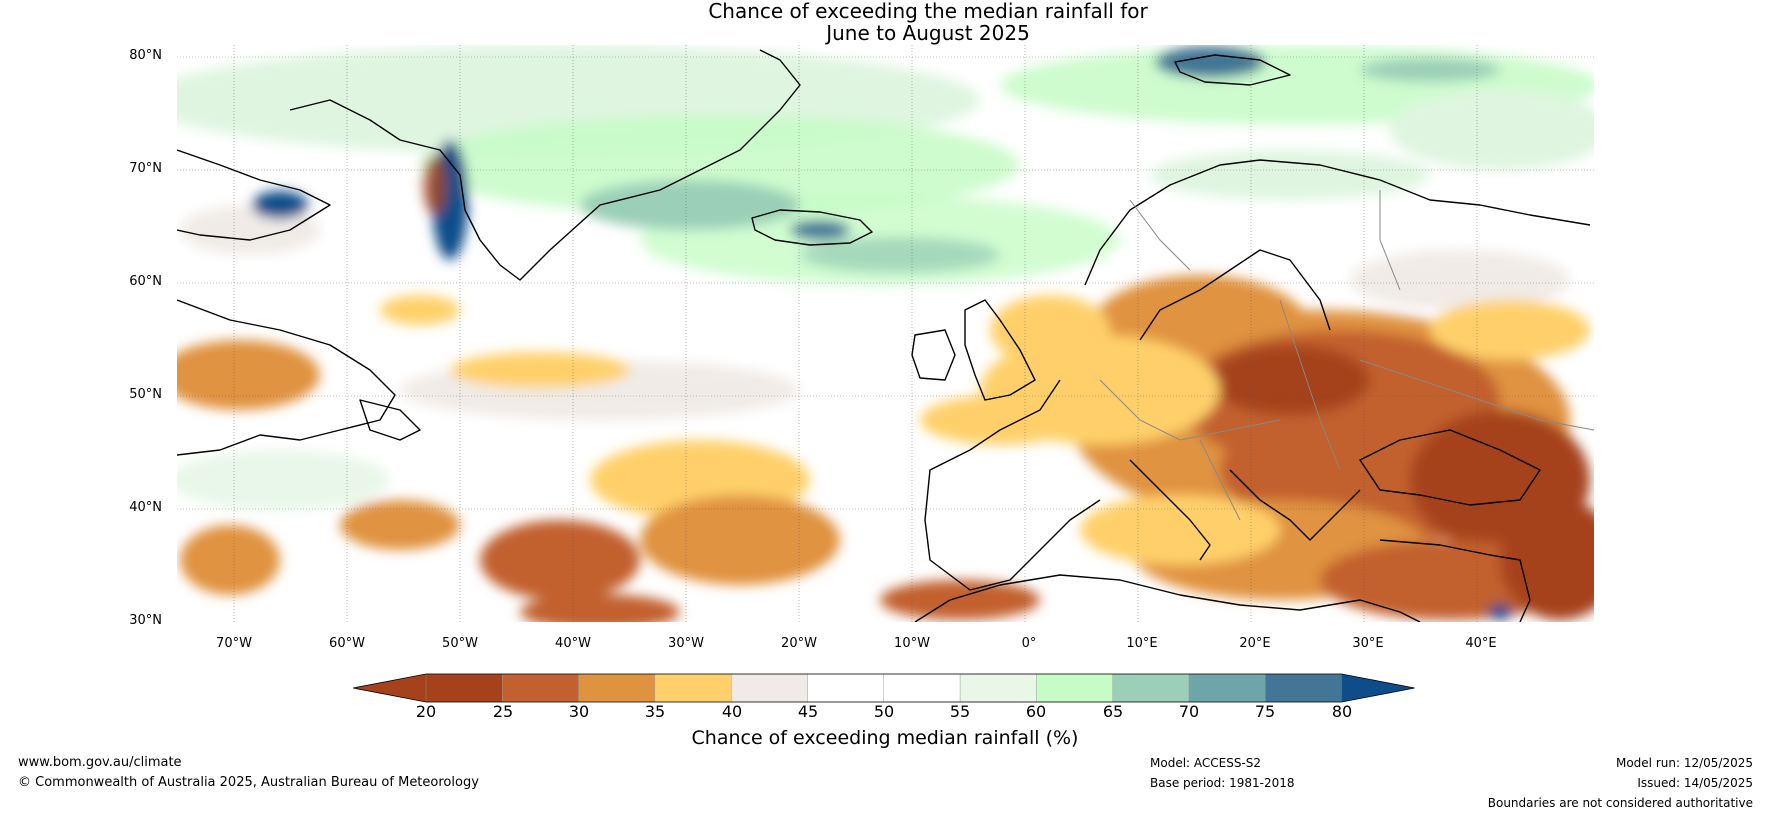  I want to click on coastline-iceland, so click(812, 227).